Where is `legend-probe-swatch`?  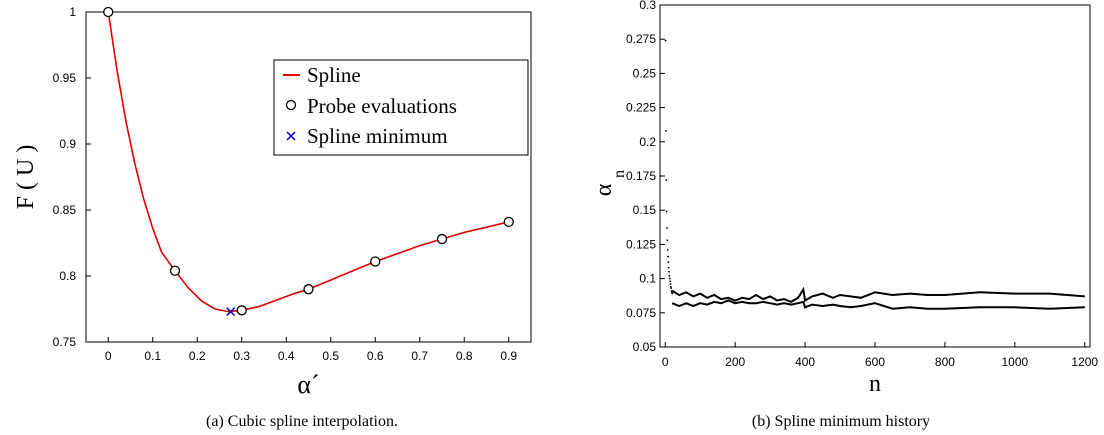 legend-probe-swatch is located at coordinates (291, 105).